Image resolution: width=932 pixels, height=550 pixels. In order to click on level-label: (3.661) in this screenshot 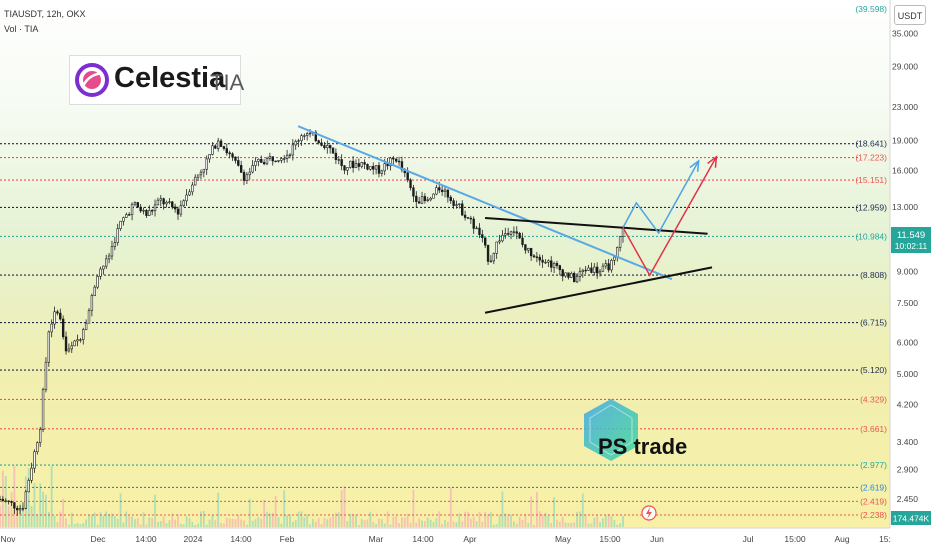, I will do `click(873, 429)`.